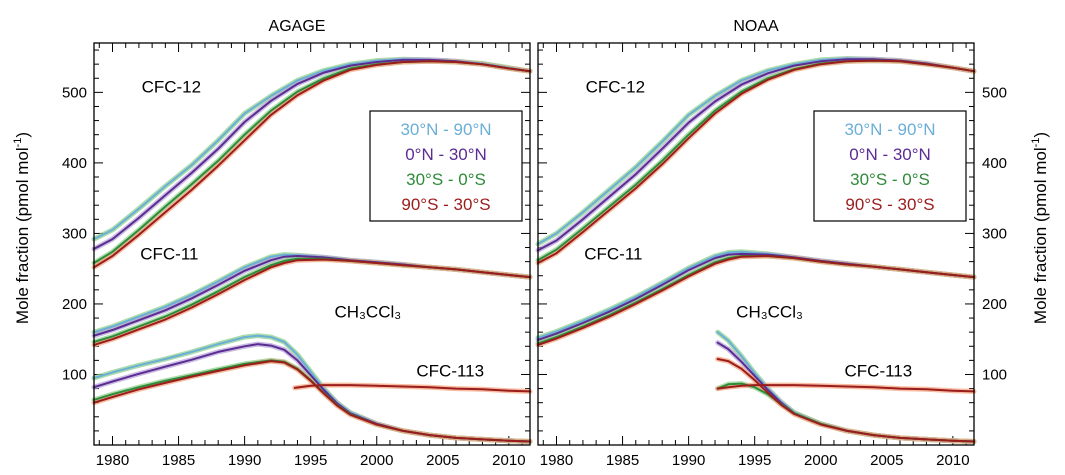 This screenshot has width=1065, height=475. What do you see at coordinates (74, 163) in the screenshot?
I see `y-tick-label-agage: 400` at bounding box center [74, 163].